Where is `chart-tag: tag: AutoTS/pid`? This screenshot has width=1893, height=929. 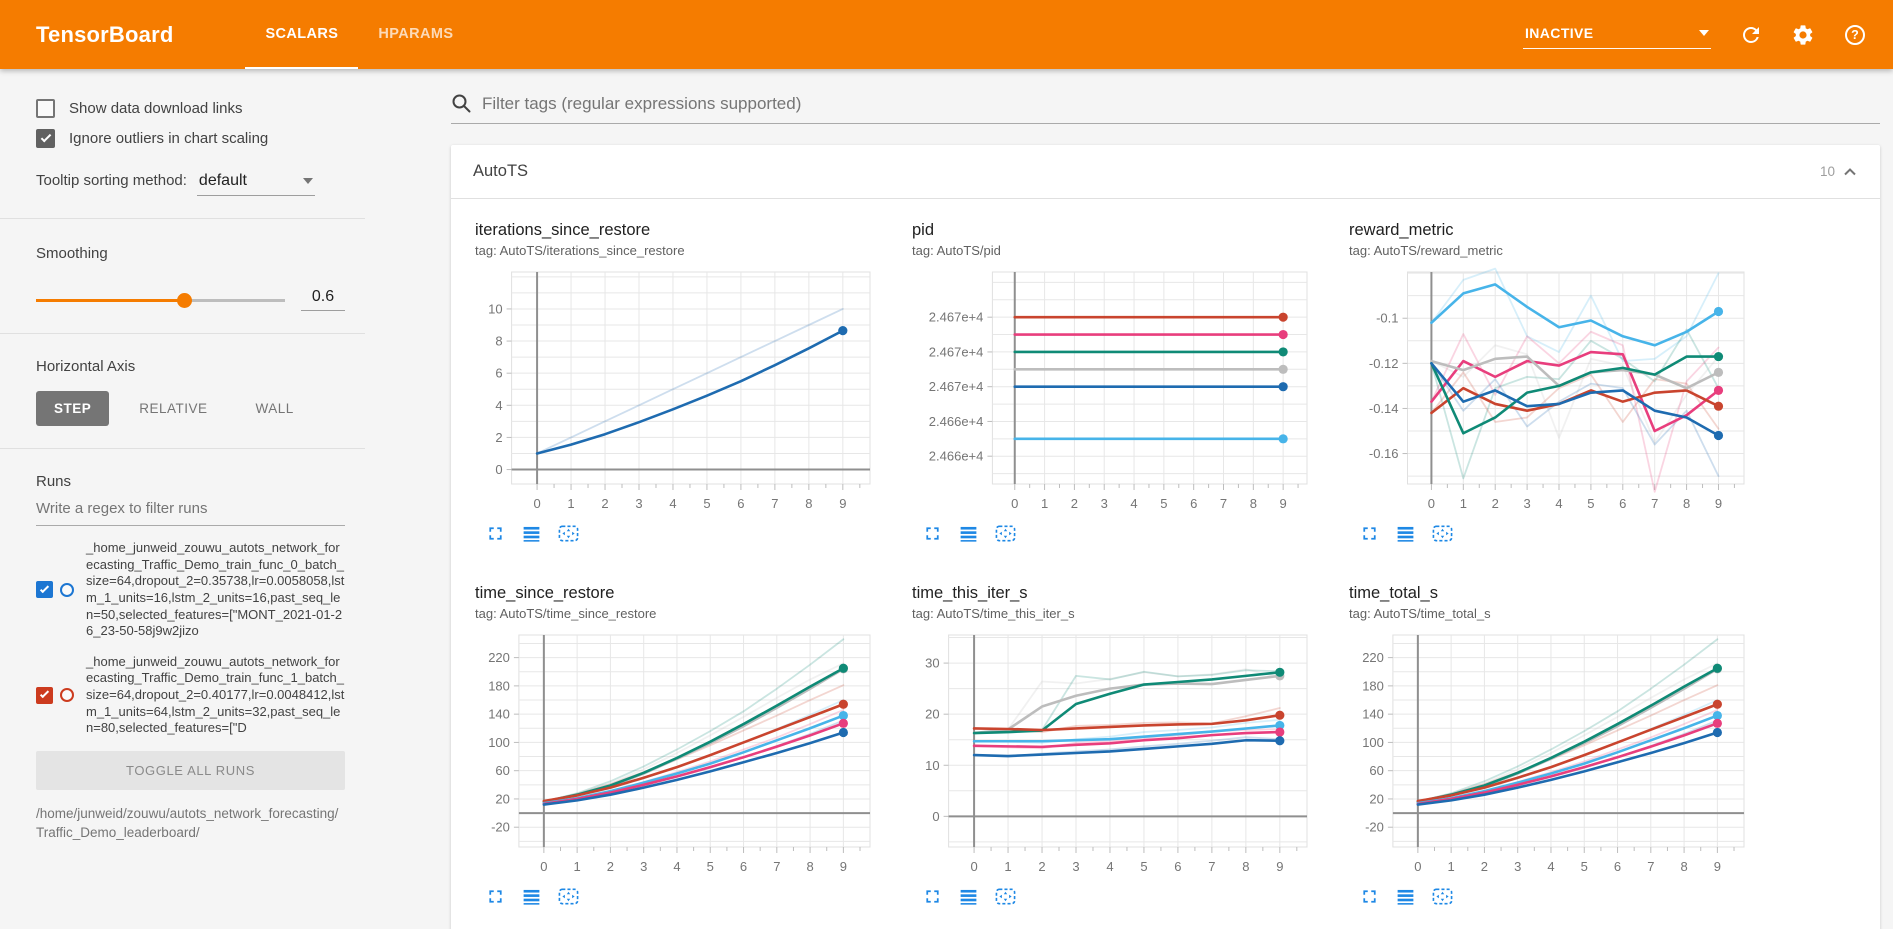
chart-tag: tag: AutoTS/pid is located at coordinates (956, 250).